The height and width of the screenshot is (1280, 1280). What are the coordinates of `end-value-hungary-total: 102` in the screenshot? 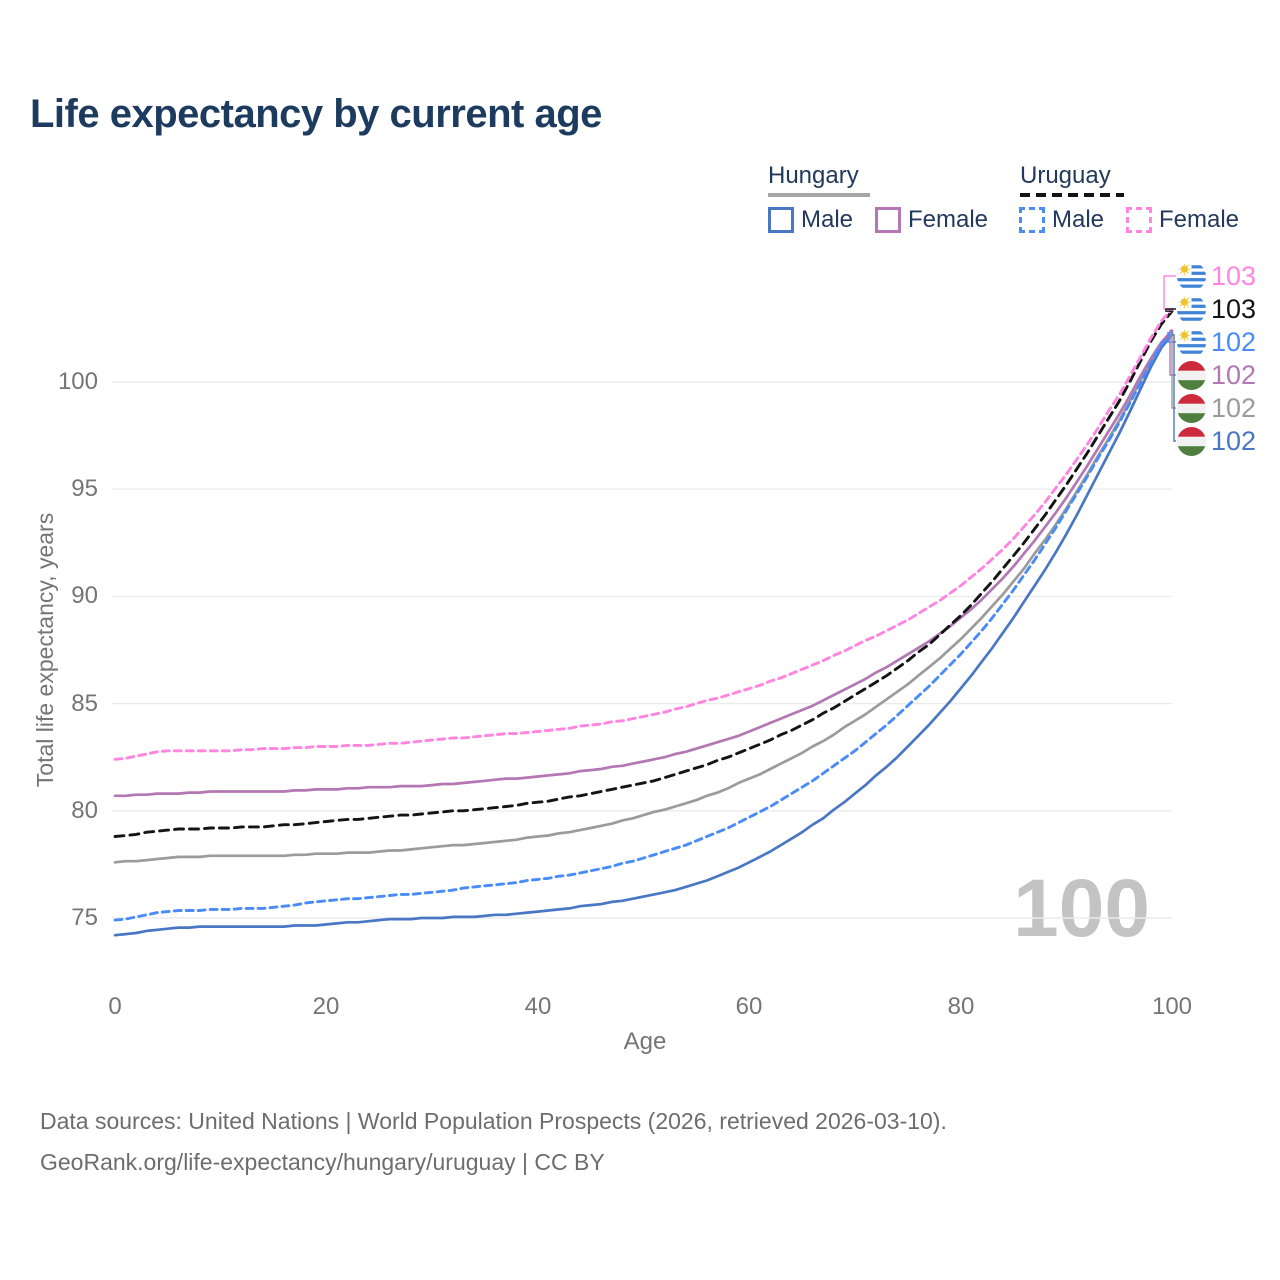 It's located at (1234, 407).